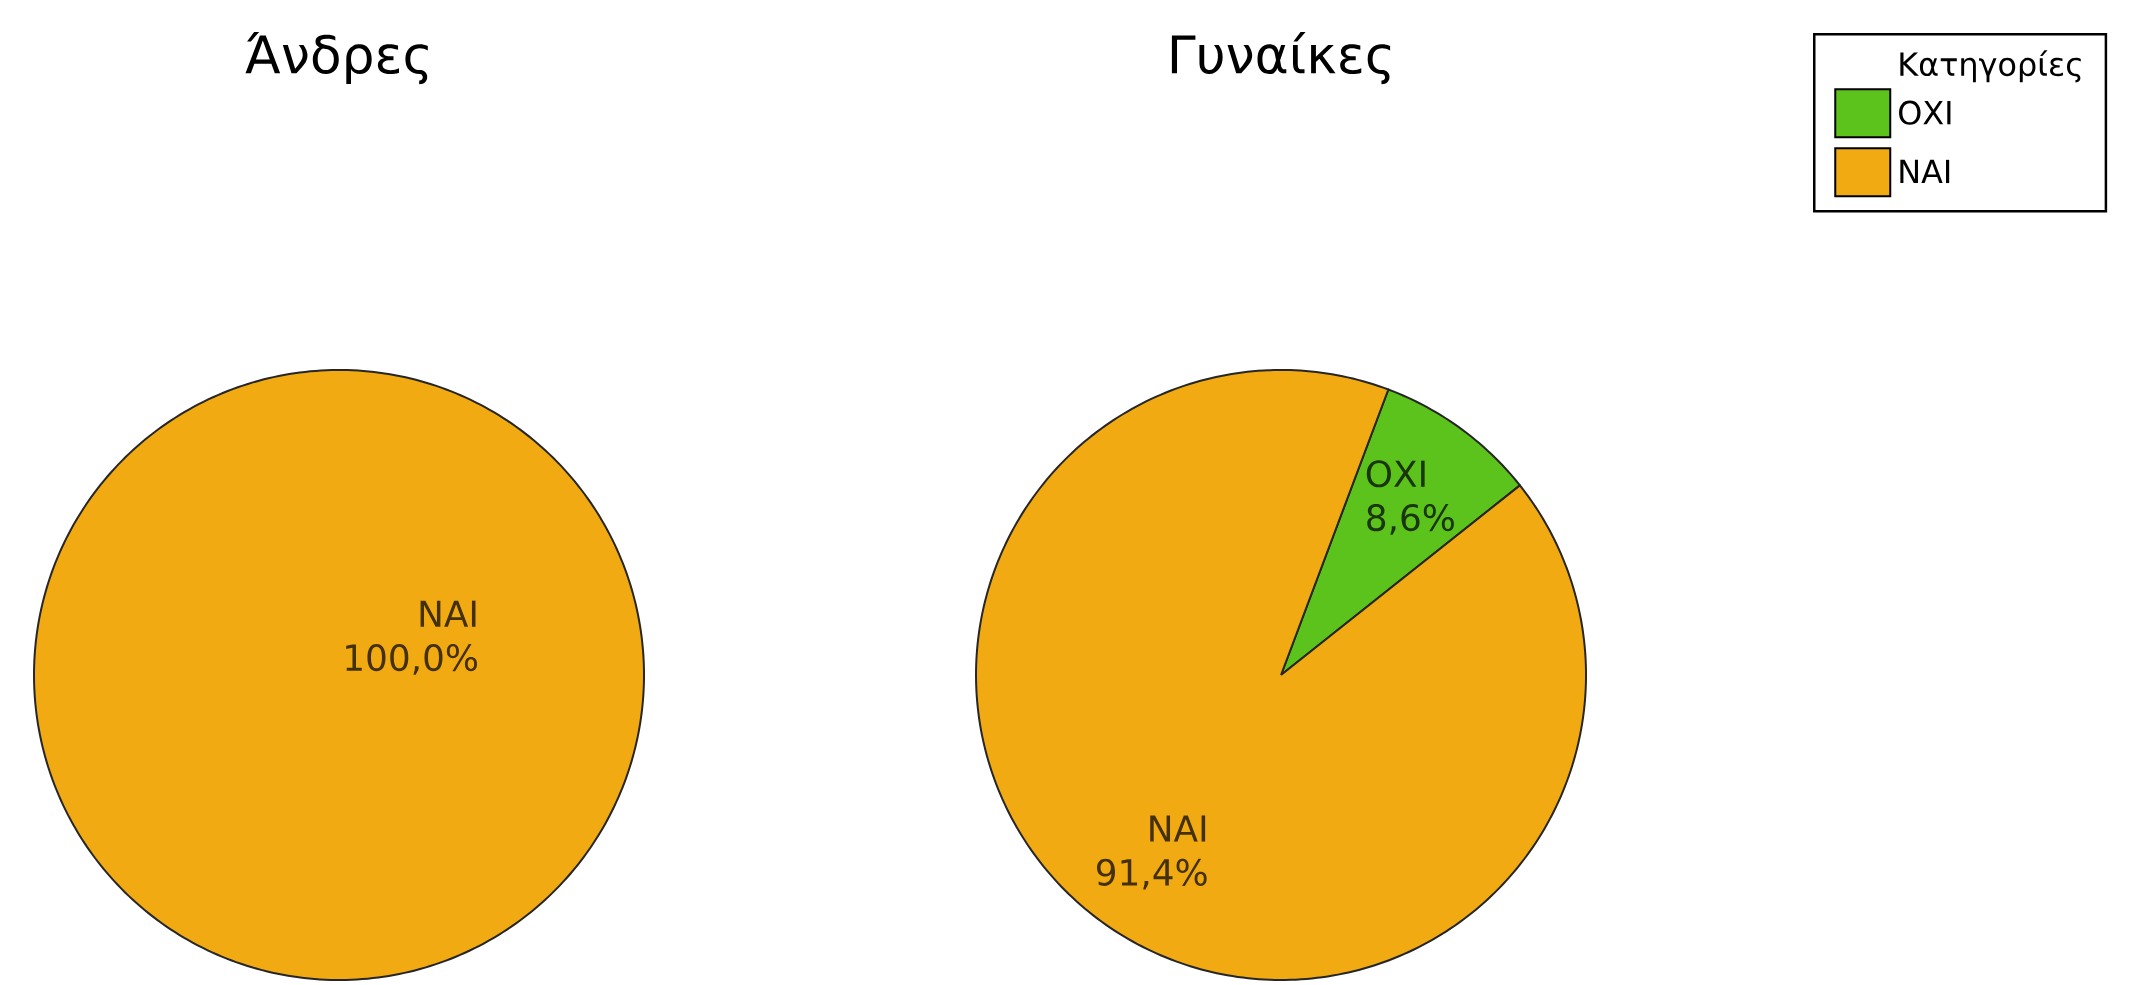 Image resolution: width=2152 pixels, height=985 pixels. Describe the element at coordinates (336, 58) in the screenshot. I see `chart-title: Άνδρες` at that location.